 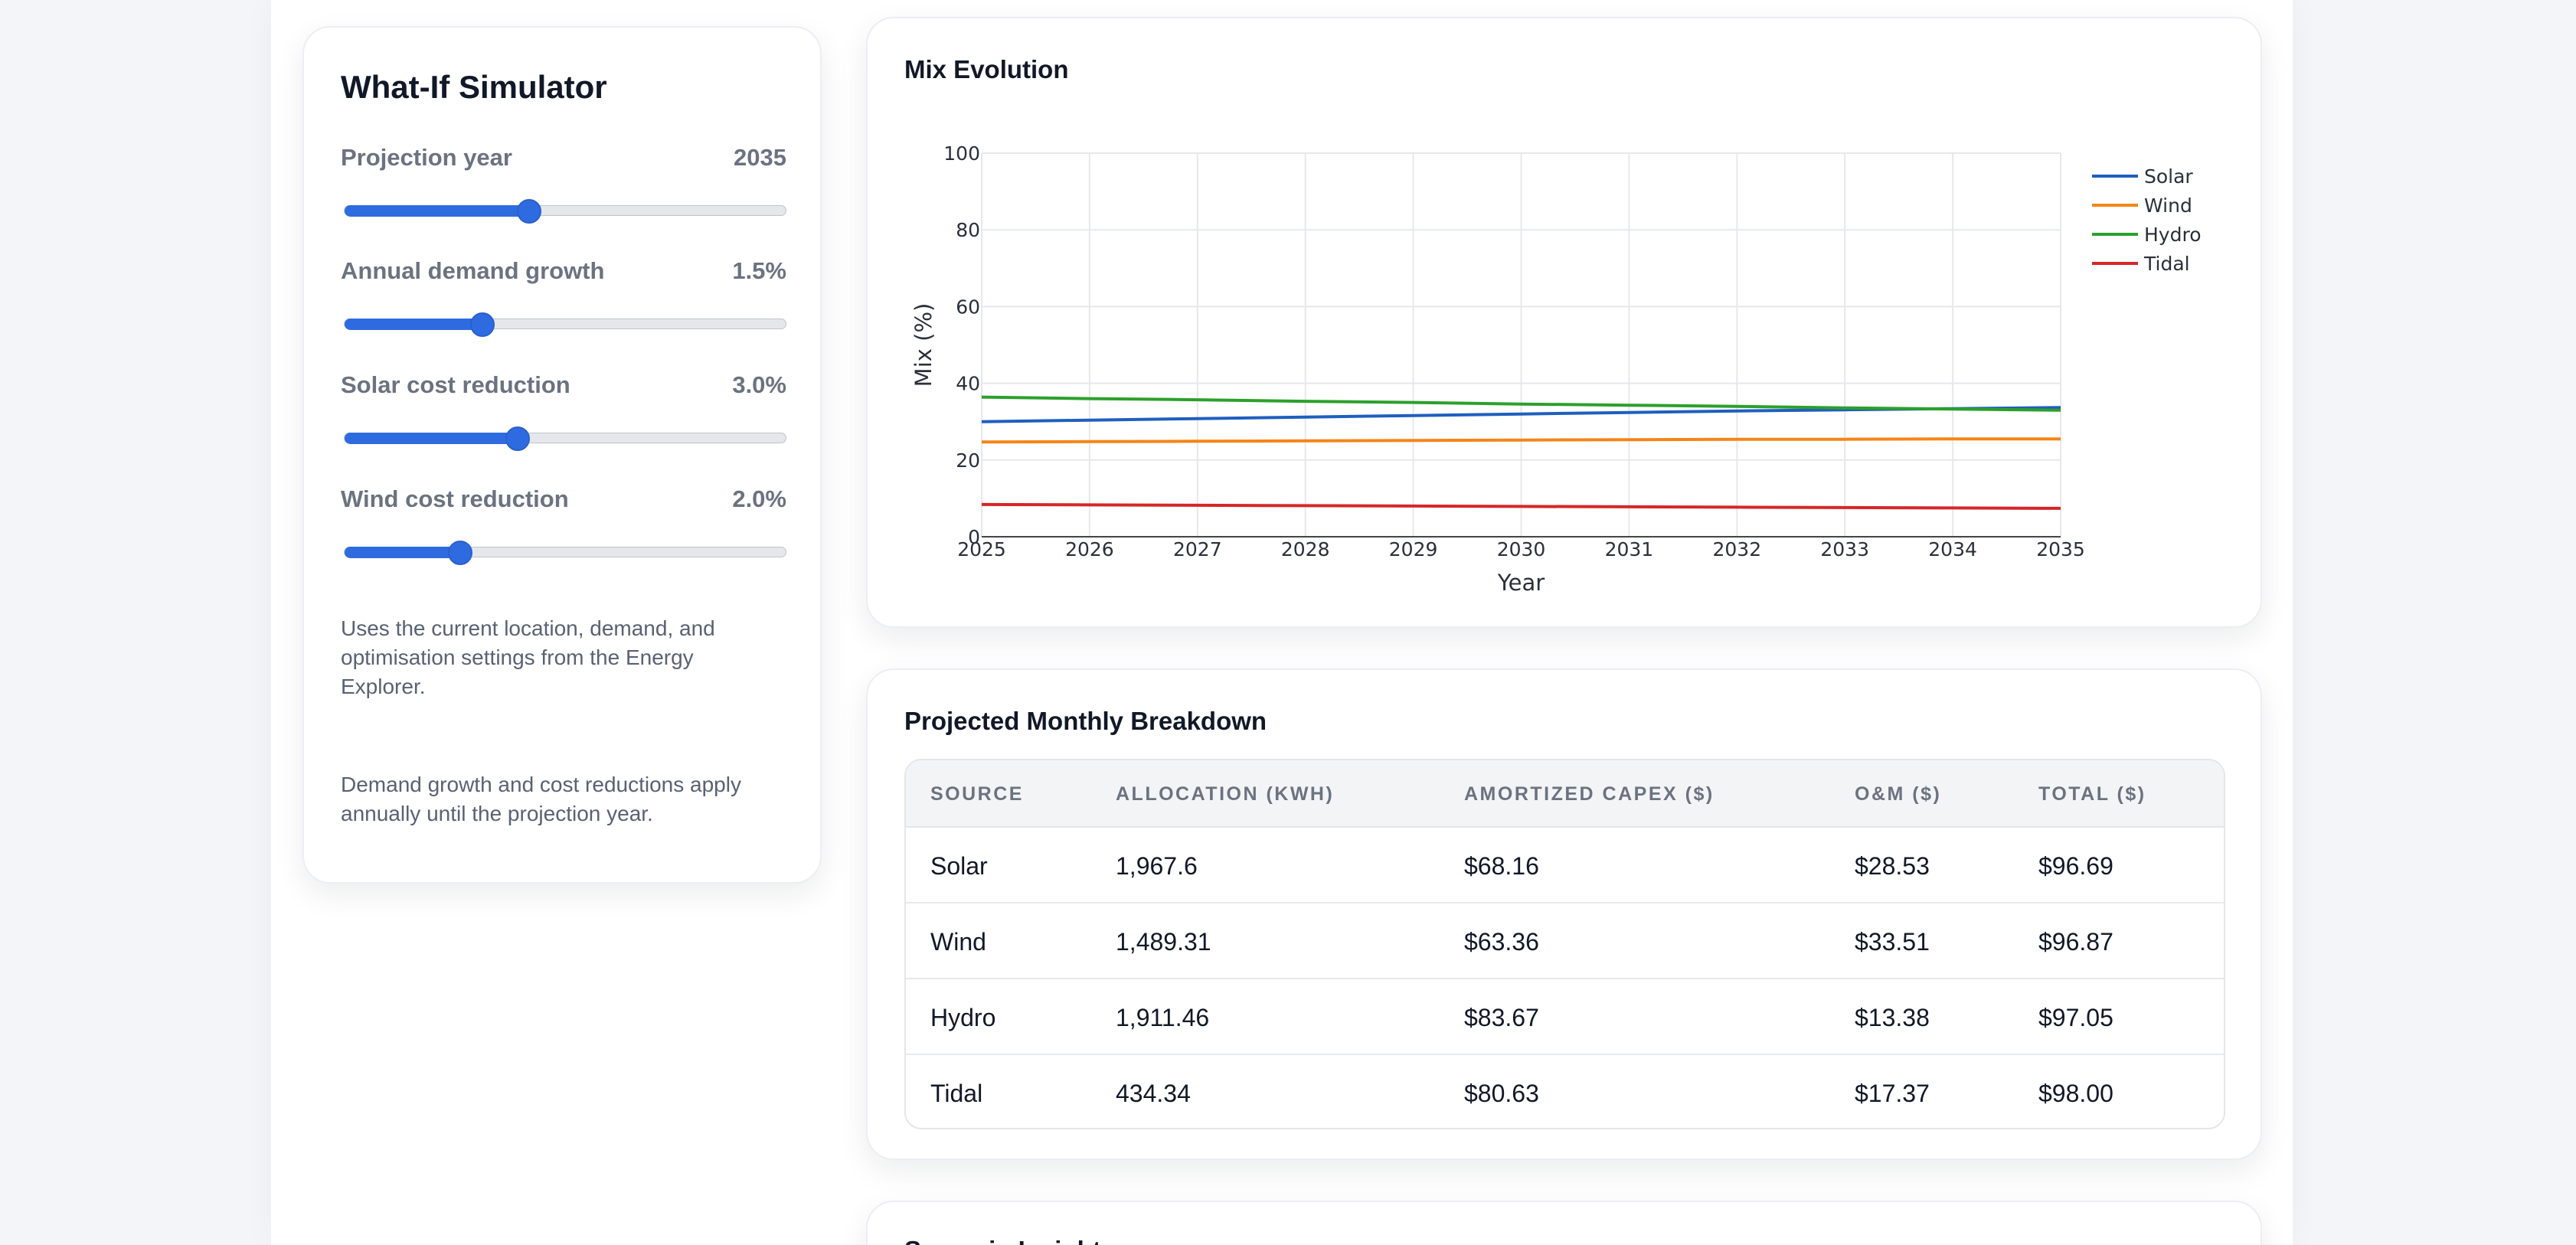 What do you see at coordinates (1413, 549) in the screenshot?
I see `x-tick-label: 2029` at bounding box center [1413, 549].